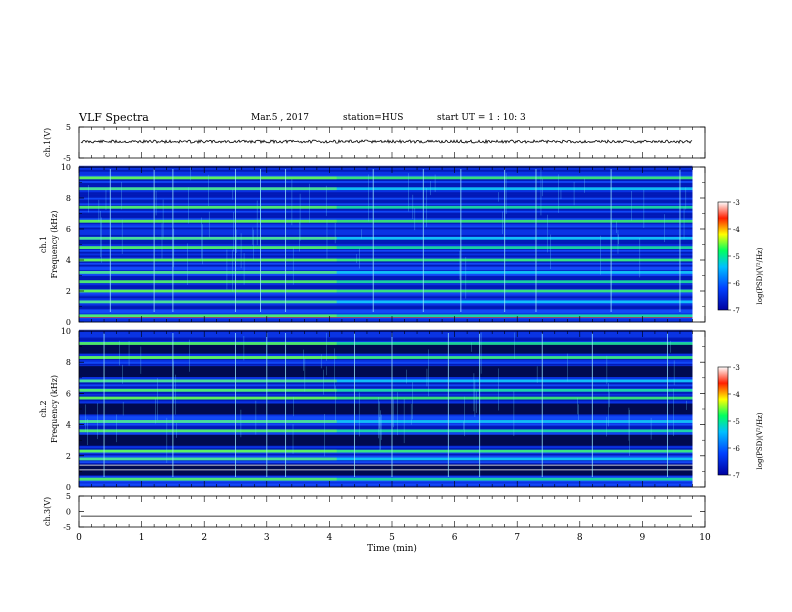  I want to click on x-tick-label: 0, so click(79, 538).